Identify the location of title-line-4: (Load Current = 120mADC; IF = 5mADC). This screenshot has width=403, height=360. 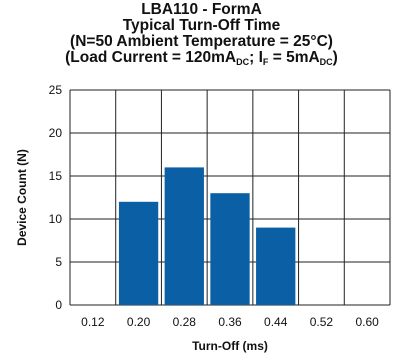
(201, 60).